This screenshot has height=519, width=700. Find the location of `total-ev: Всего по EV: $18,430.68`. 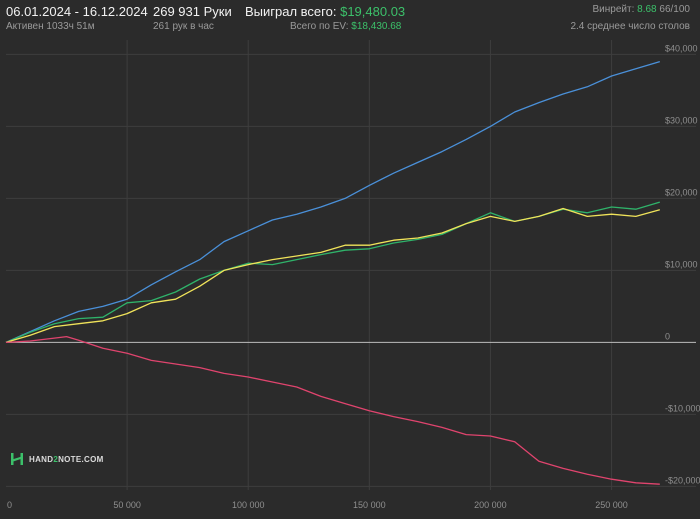

total-ev: Всего по EV: $18,430.68 is located at coordinates (345, 26).